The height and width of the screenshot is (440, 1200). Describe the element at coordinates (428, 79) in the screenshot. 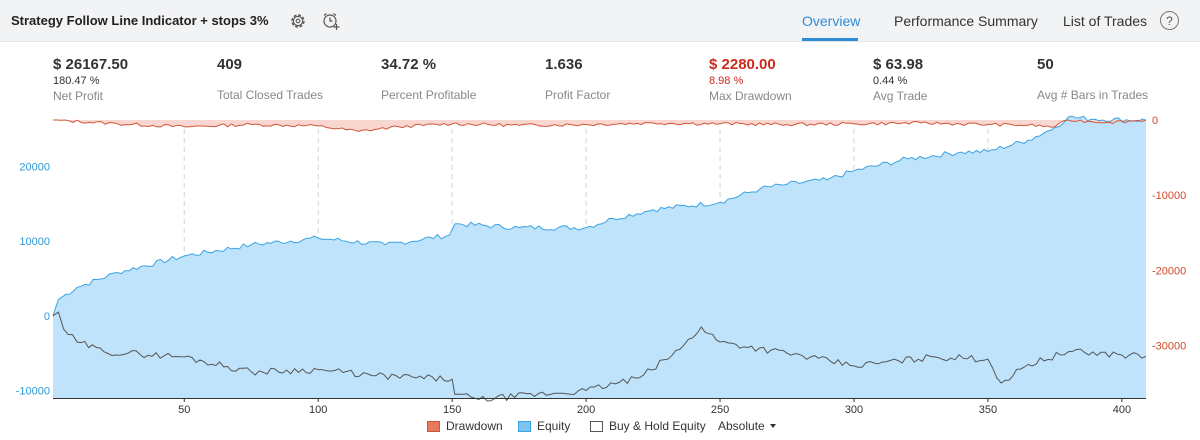

I see `stat-percent-profitable: 34.72 % Percent Profitable` at that location.